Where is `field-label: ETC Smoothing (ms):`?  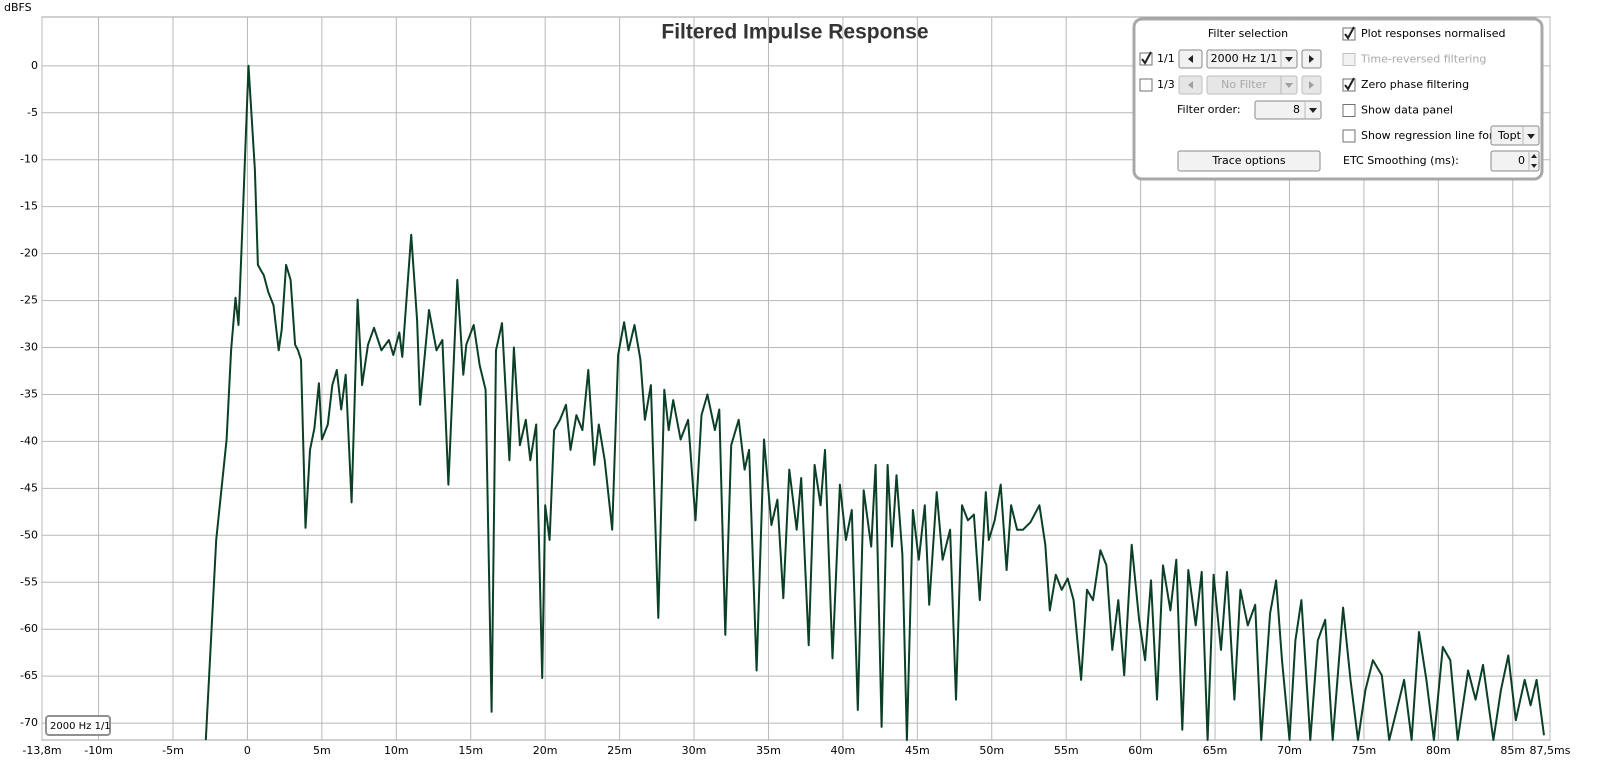
field-label: ETC Smoothing (ms): is located at coordinates (1401, 160).